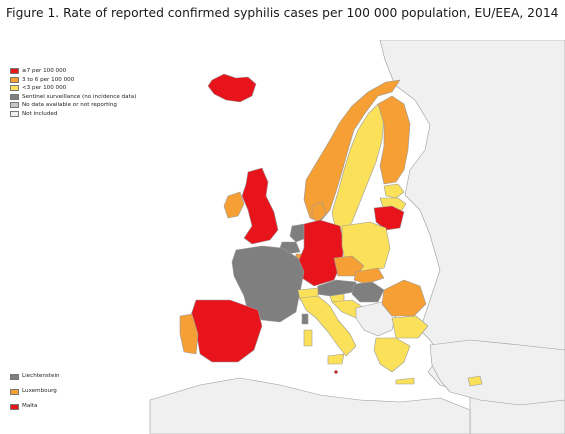 This screenshot has width=565, height=434. I want to click on land-not-included-turkey, so click(497, 372).